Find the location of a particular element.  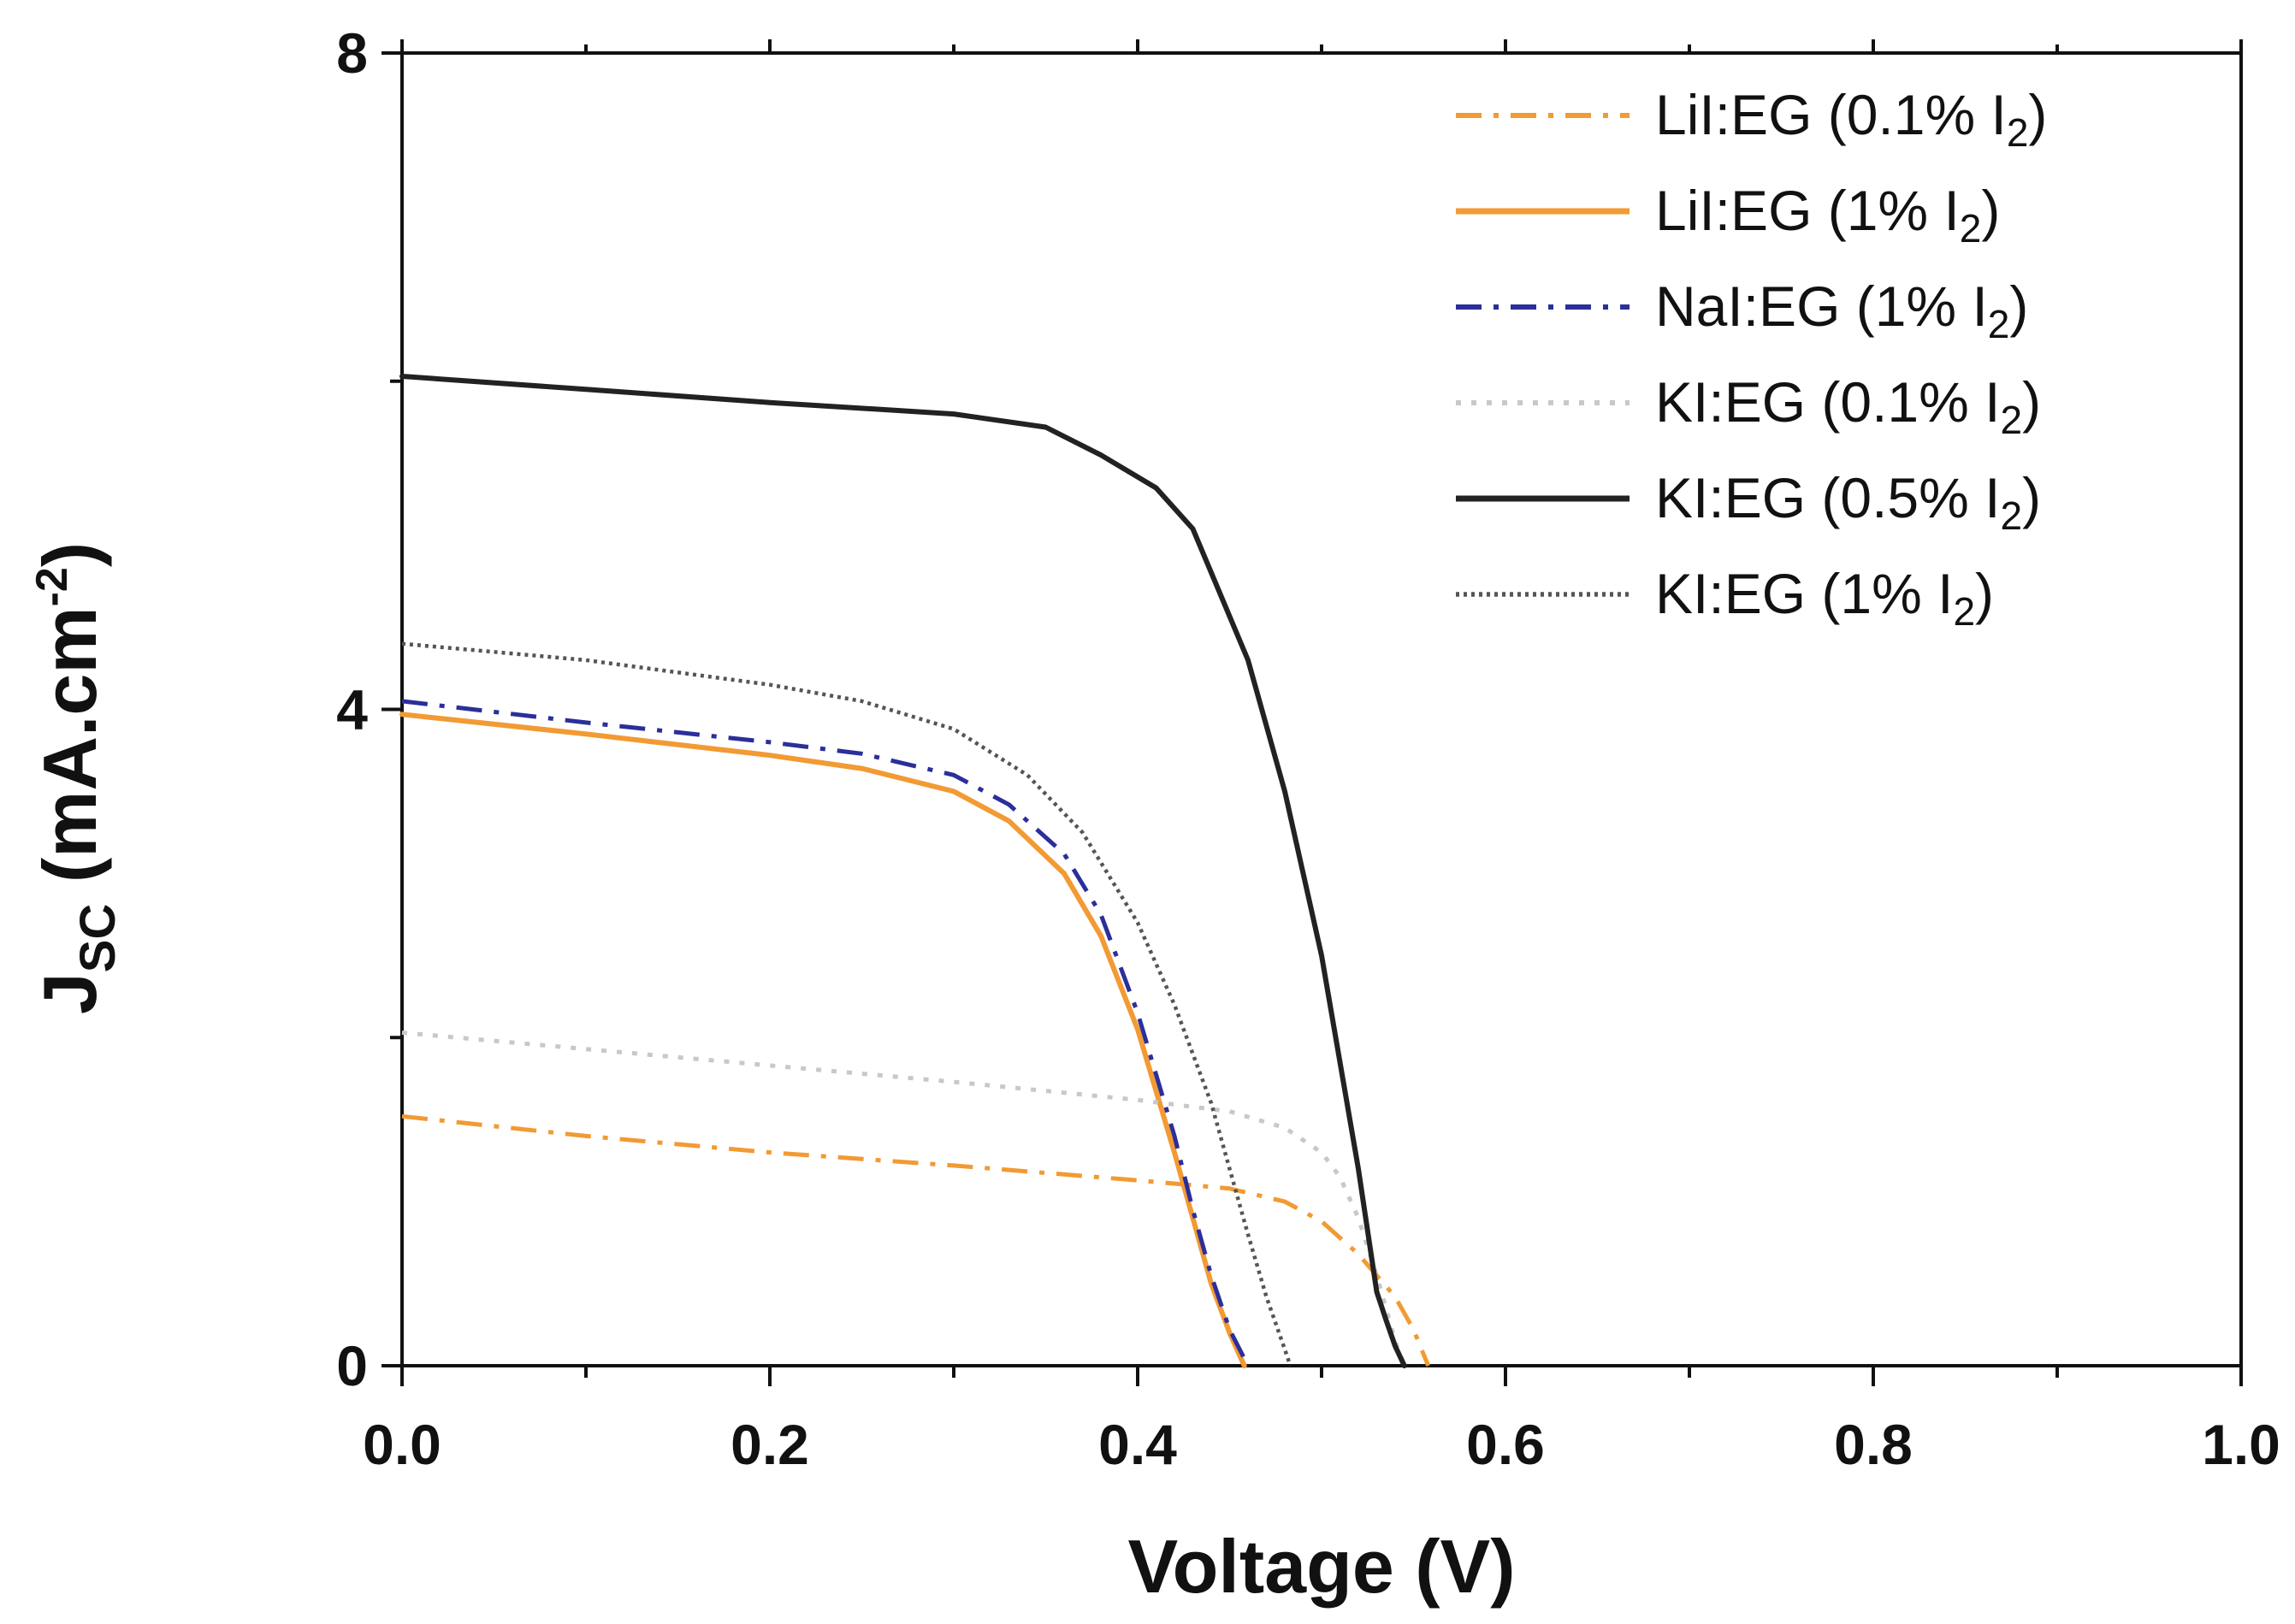

x-axis-title: Voltage (V) is located at coordinates (1321, 1566).